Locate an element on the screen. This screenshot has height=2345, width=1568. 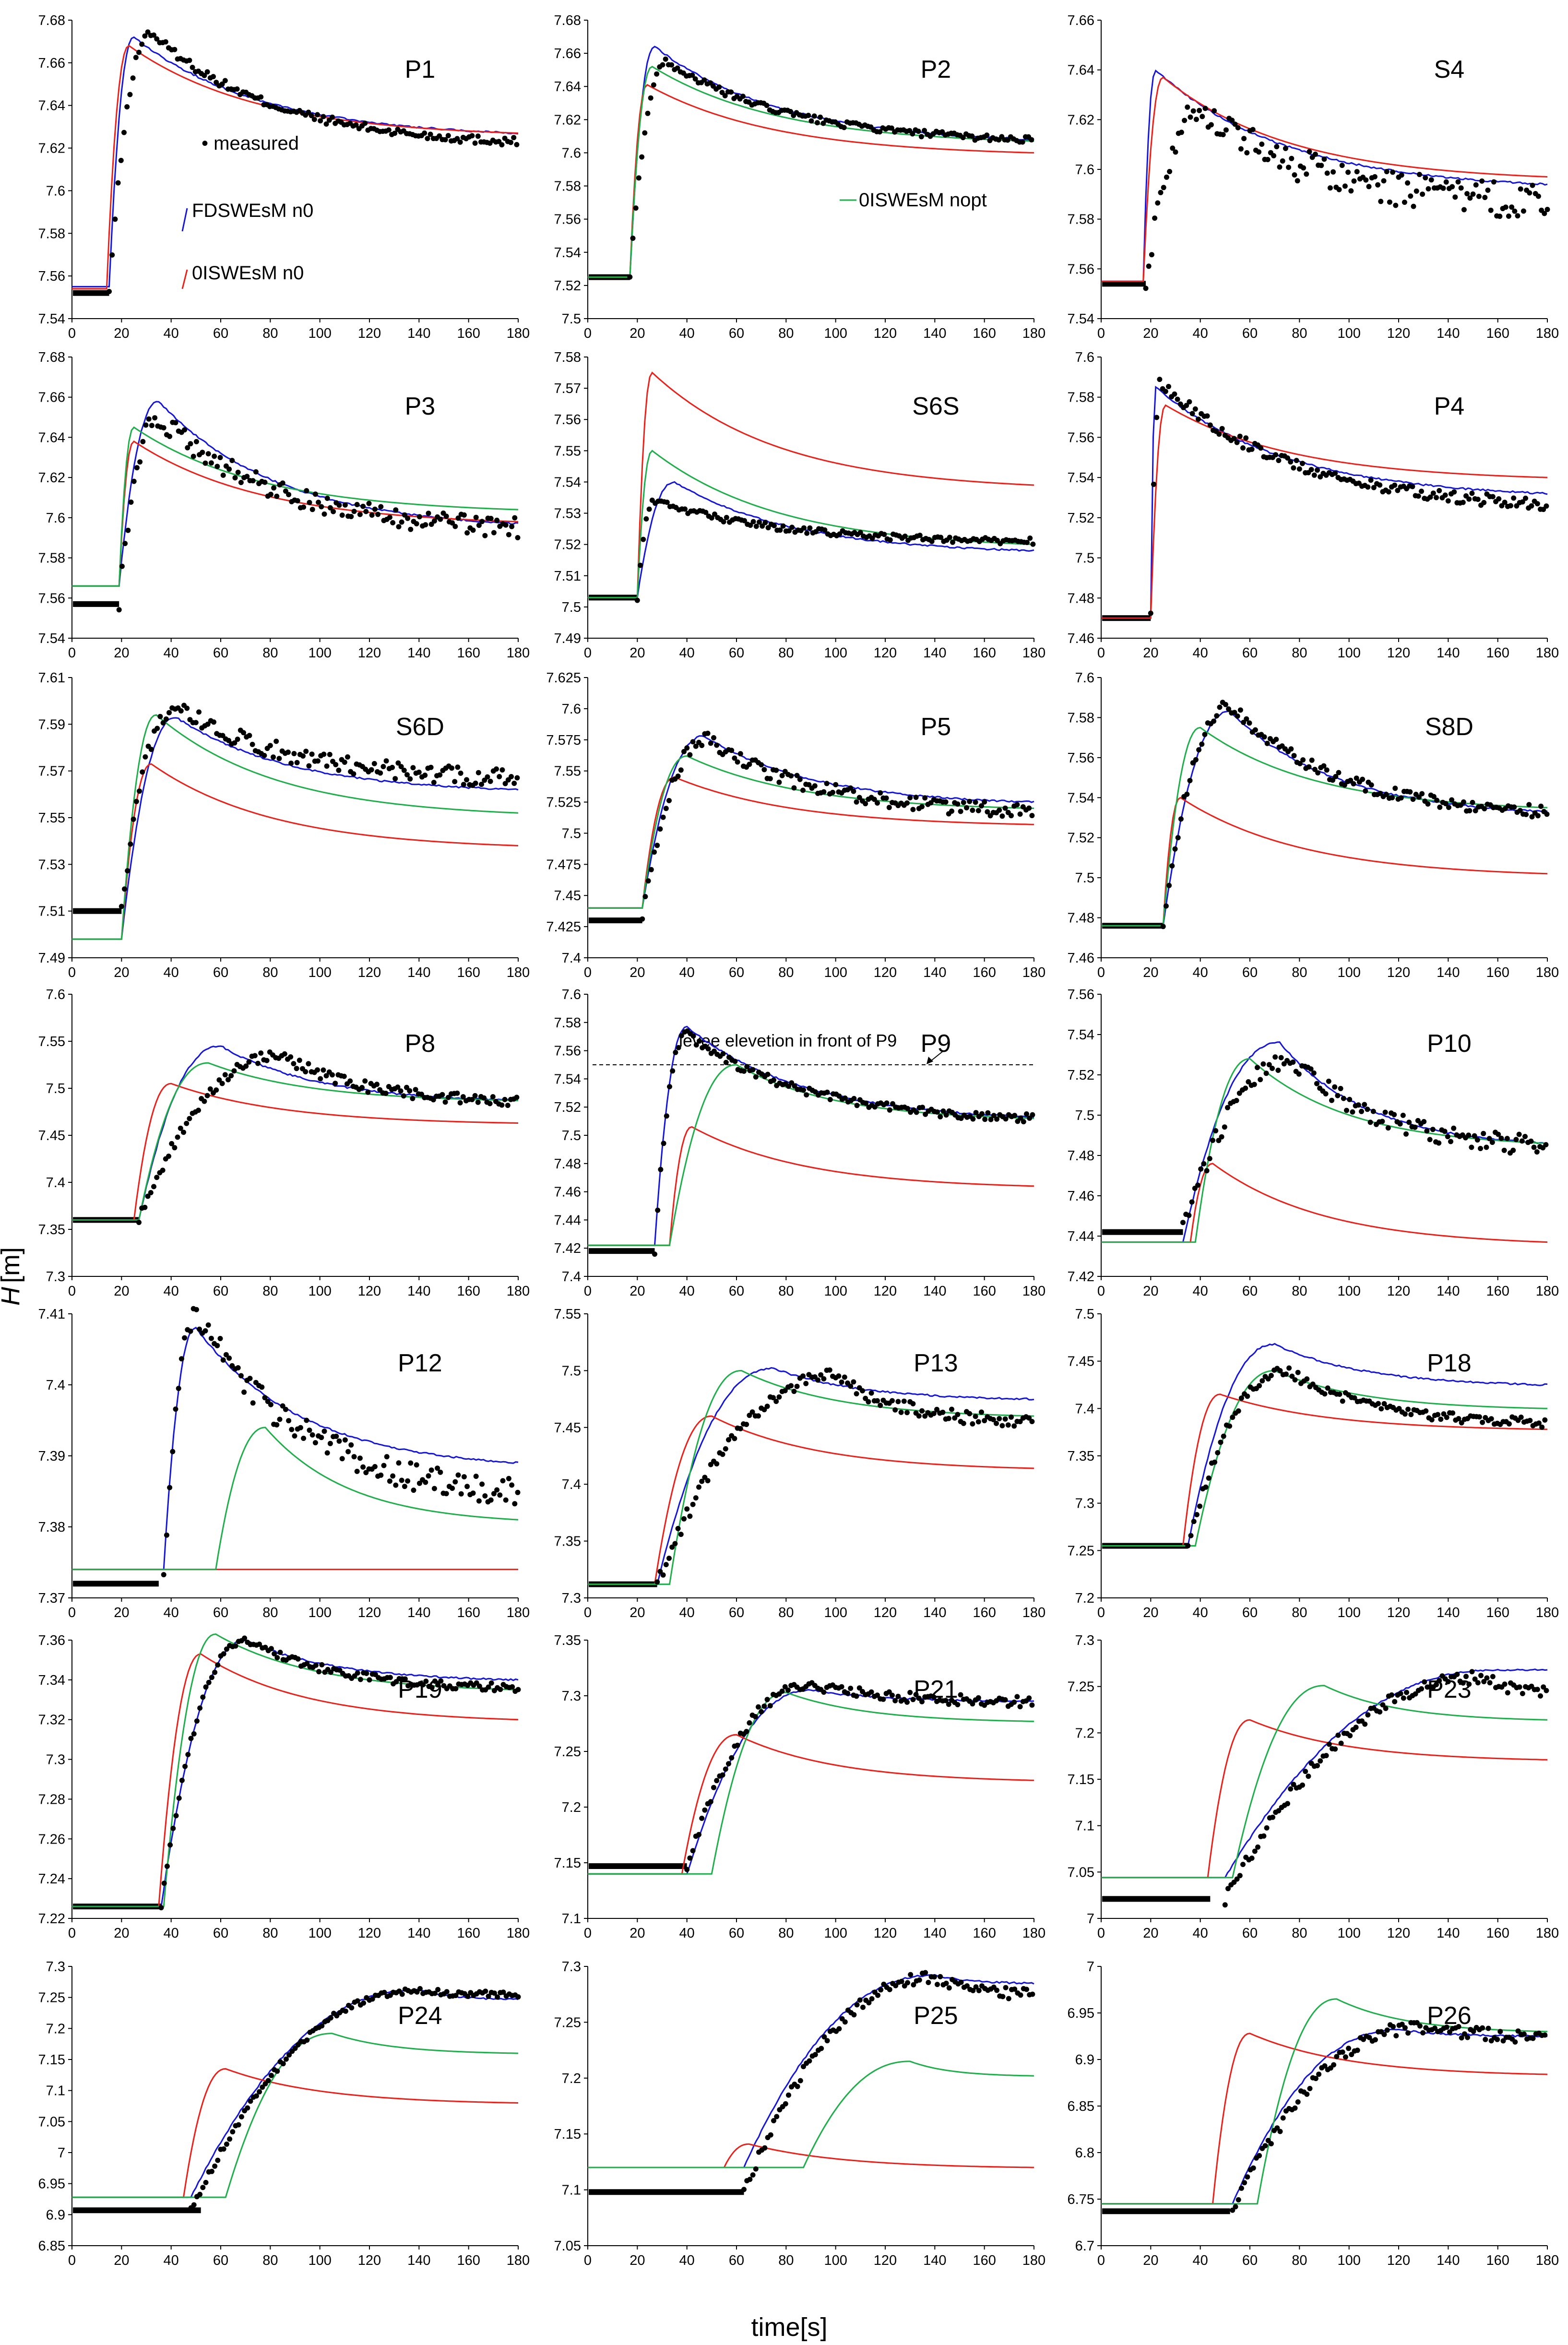
panel-title: P24 is located at coordinates (420, 2016).